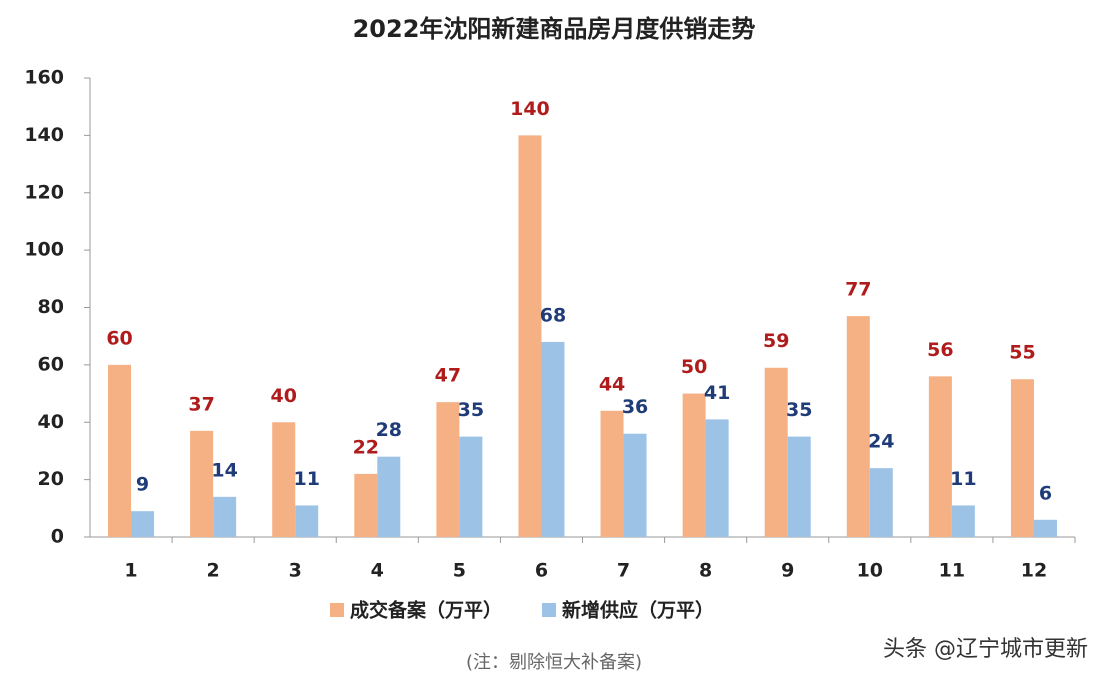 This screenshot has height=682, width=1108. Describe the element at coordinates (57, 537) in the screenshot. I see `y-tick-label: 0` at that location.